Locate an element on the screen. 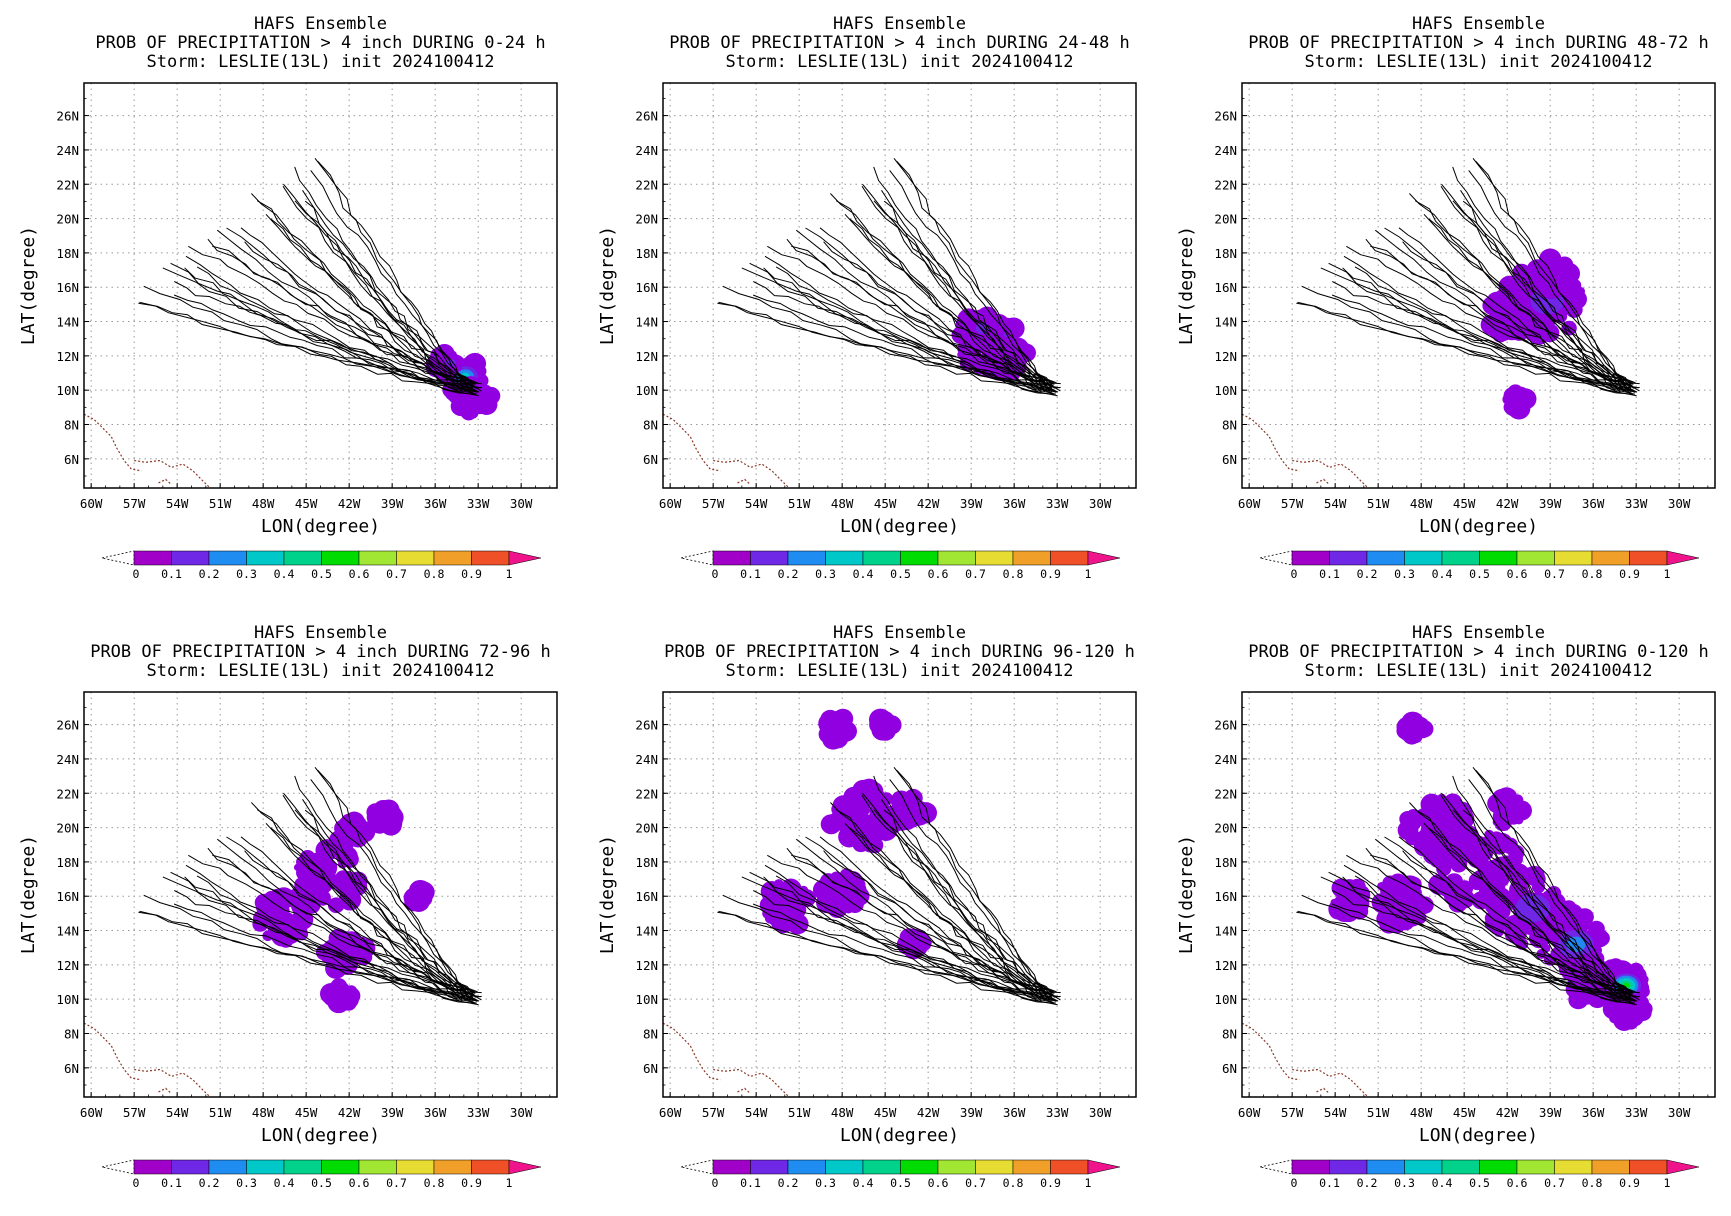  x-tick-label: 48W is located at coordinates (842, 503).